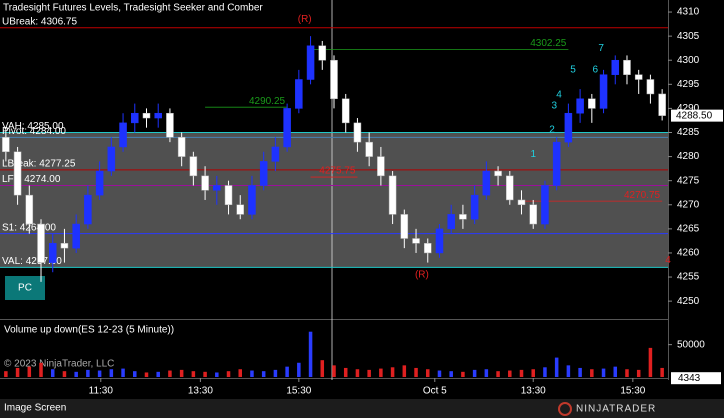 This screenshot has width=724, height=418. Describe the element at coordinates (101, 391) in the screenshot. I see `x-tick-label: 11:30` at that location.